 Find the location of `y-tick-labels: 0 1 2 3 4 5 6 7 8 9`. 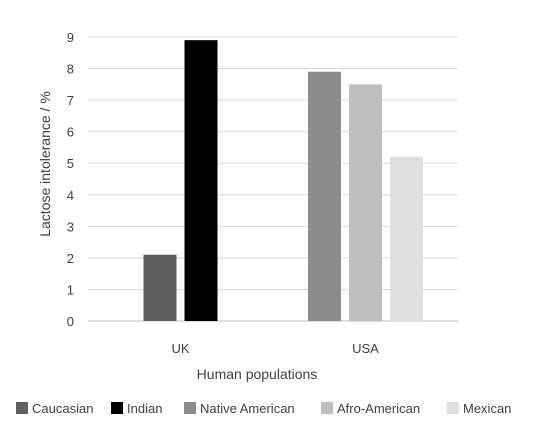

y-tick-labels: 0 1 2 3 4 5 6 7 8 9 is located at coordinates (70, 179).